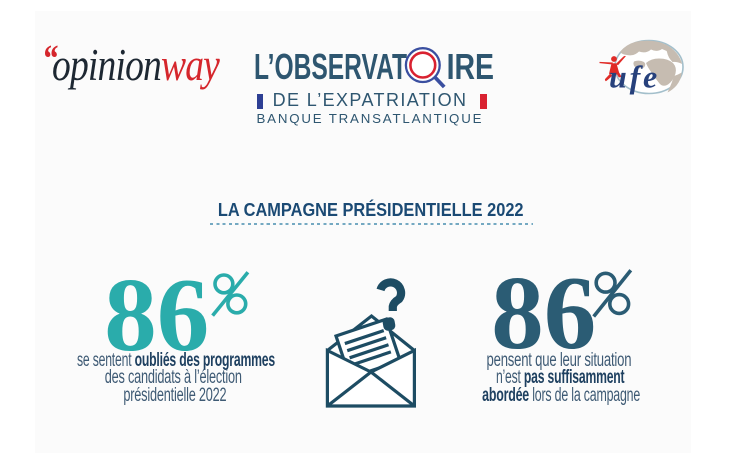  Describe the element at coordinates (634, 77) in the screenshot. I see `svg-text: ufe` at that location.